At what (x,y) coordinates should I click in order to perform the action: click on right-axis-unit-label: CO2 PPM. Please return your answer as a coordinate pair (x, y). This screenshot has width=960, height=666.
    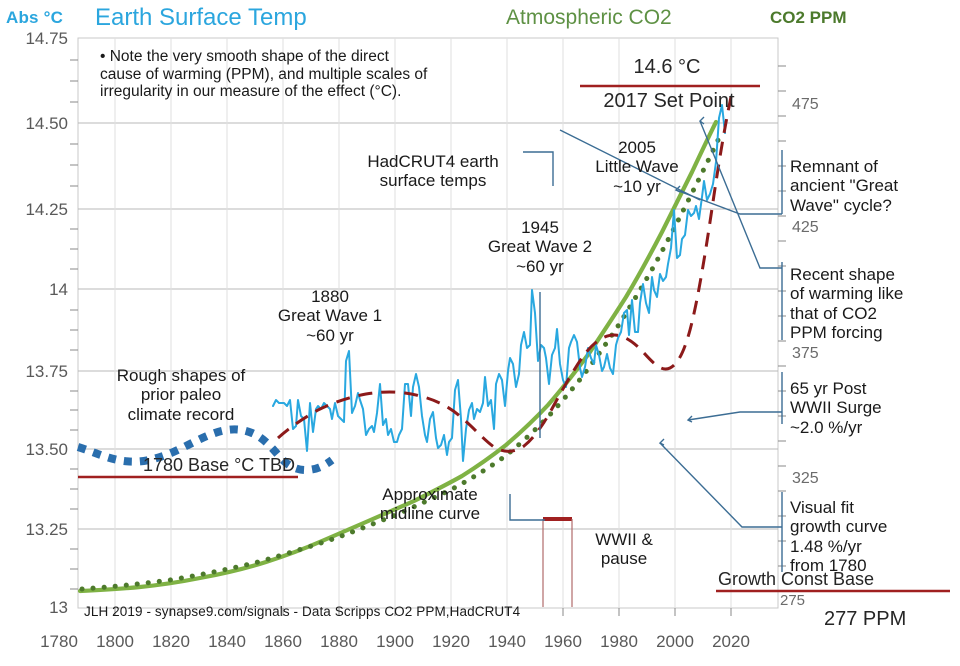
    Looking at the image, I should click on (808, 17).